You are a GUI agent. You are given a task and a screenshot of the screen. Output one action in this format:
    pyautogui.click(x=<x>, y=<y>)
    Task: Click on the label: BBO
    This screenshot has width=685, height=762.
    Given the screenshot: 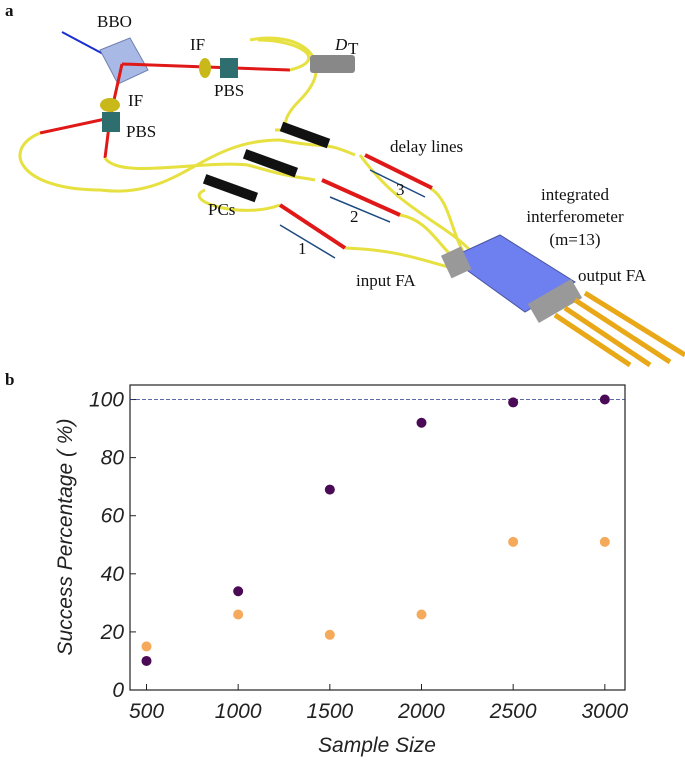 What is the action you would take?
    pyautogui.click(x=114, y=21)
    